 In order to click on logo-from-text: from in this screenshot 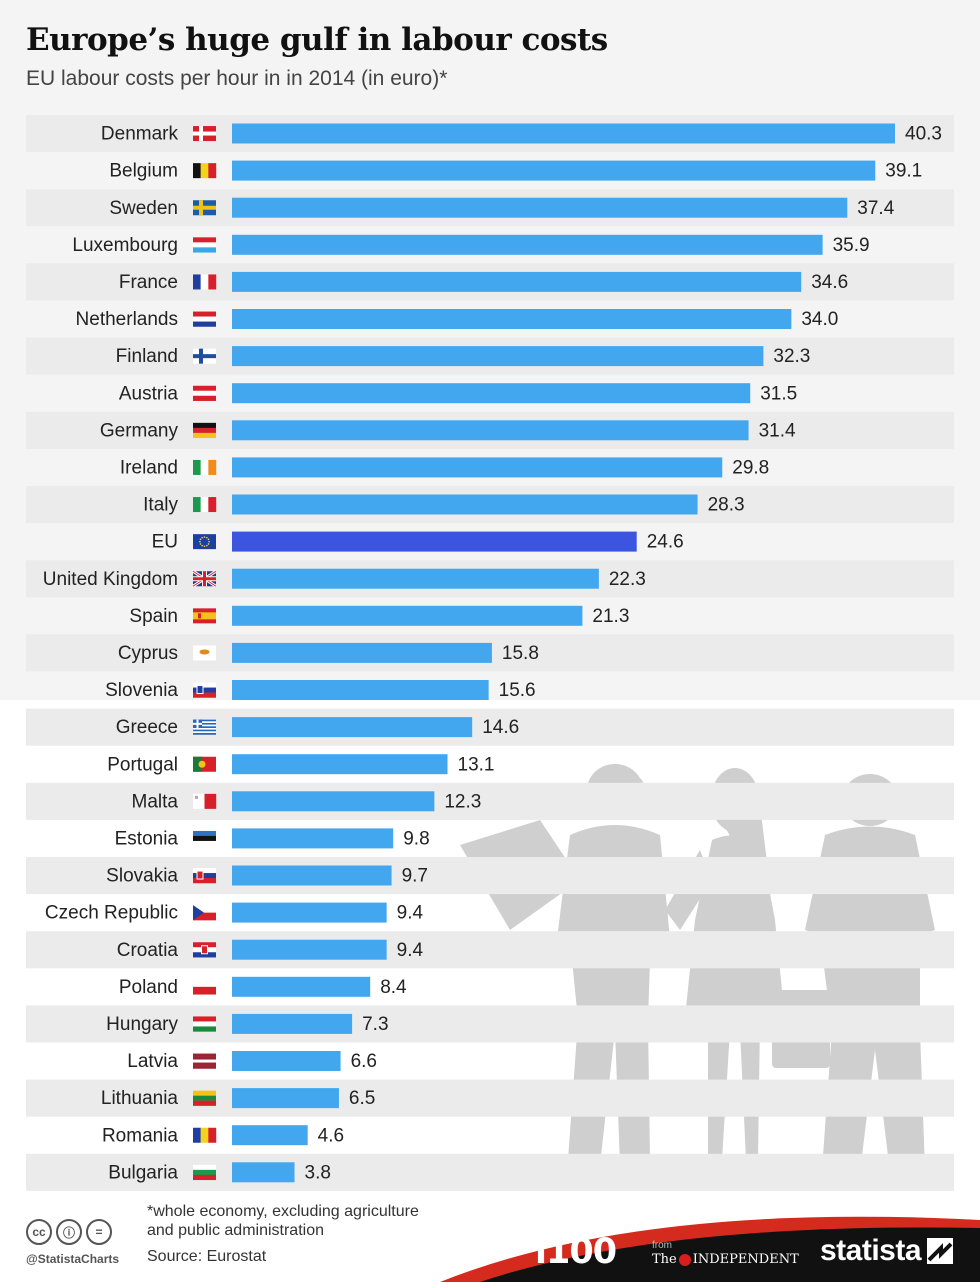, I will do `click(662, 1245)`.